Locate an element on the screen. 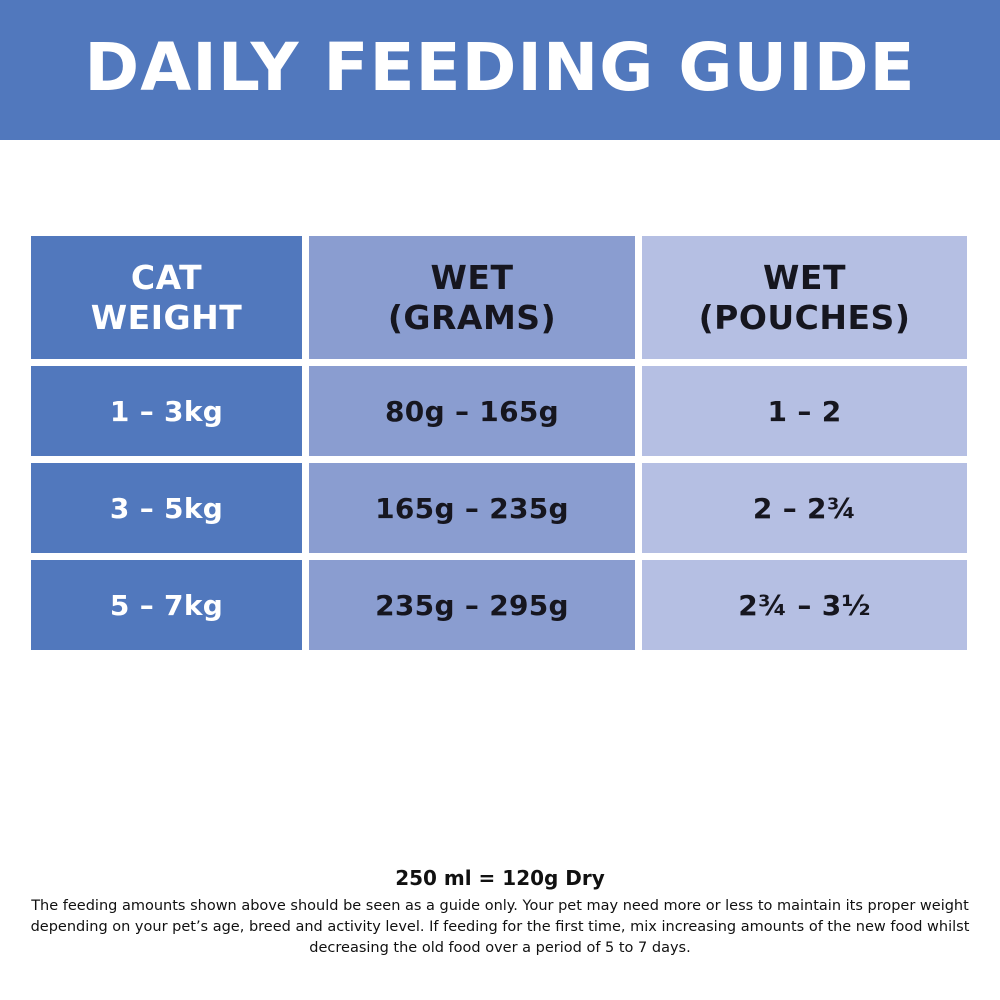  row-1-grams: 80g – 165g is located at coordinates (472, 411).